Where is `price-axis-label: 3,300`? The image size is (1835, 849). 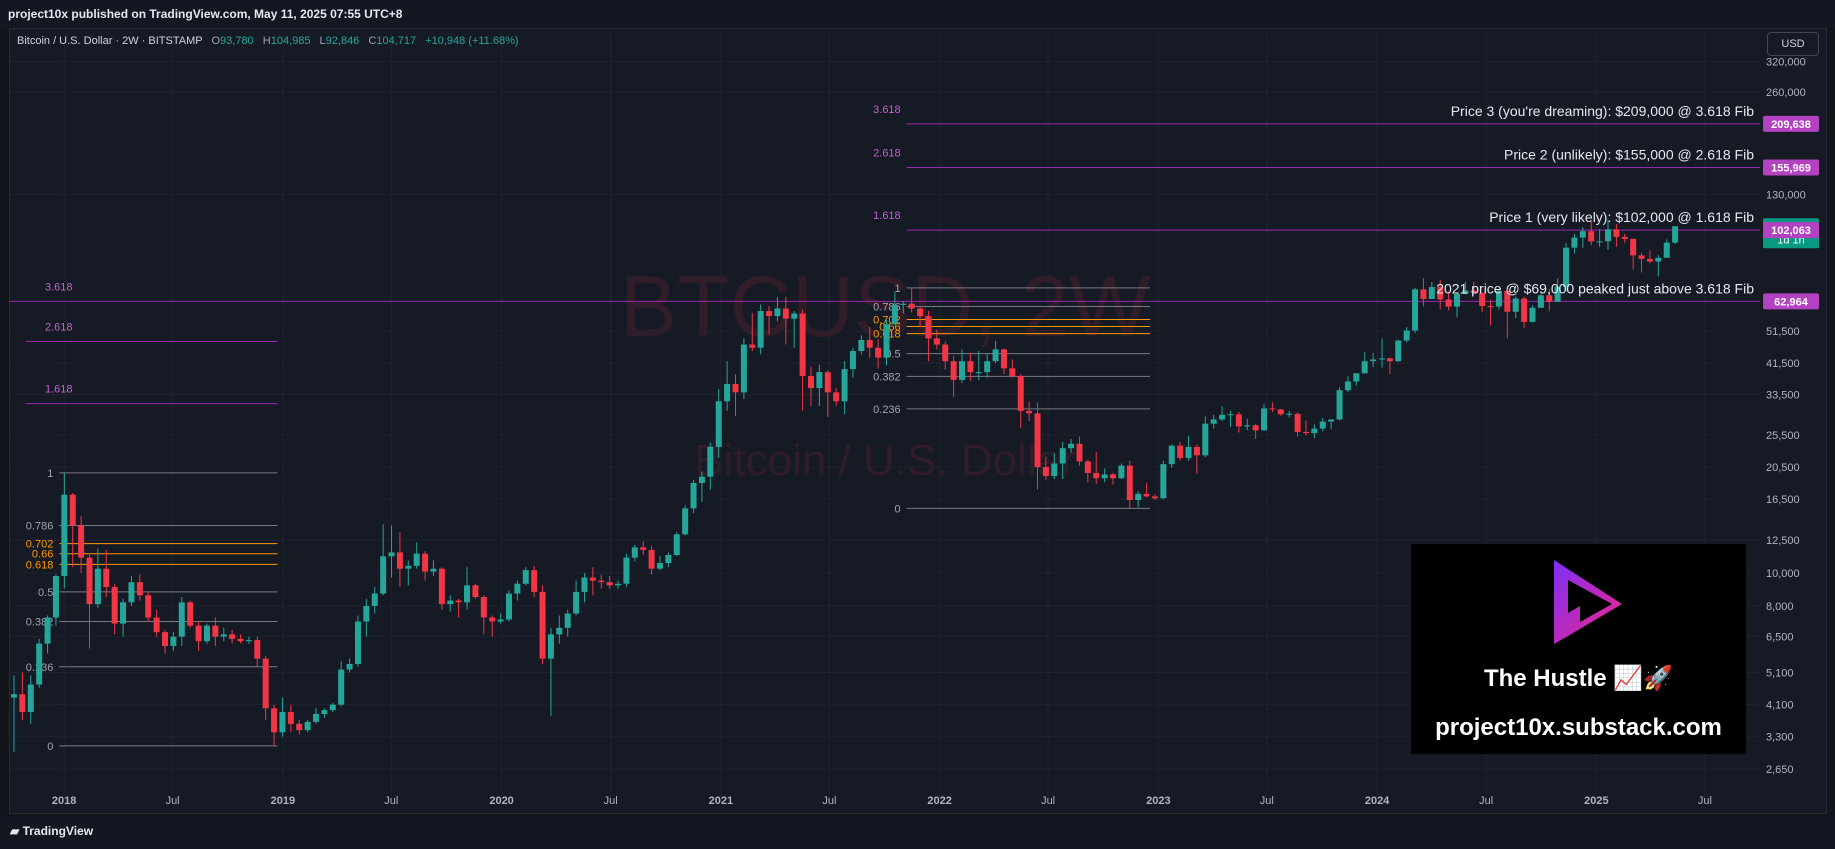 price-axis-label: 3,300 is located at coordinates (1780, 738).